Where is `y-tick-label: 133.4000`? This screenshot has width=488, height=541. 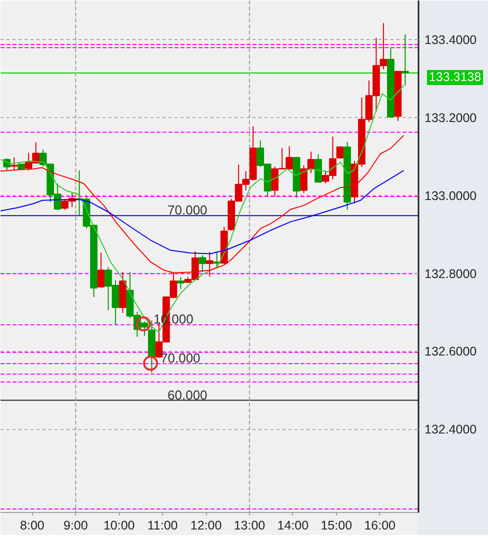 y-tick-label: 133.4000 is located at coordinates (450, 39).